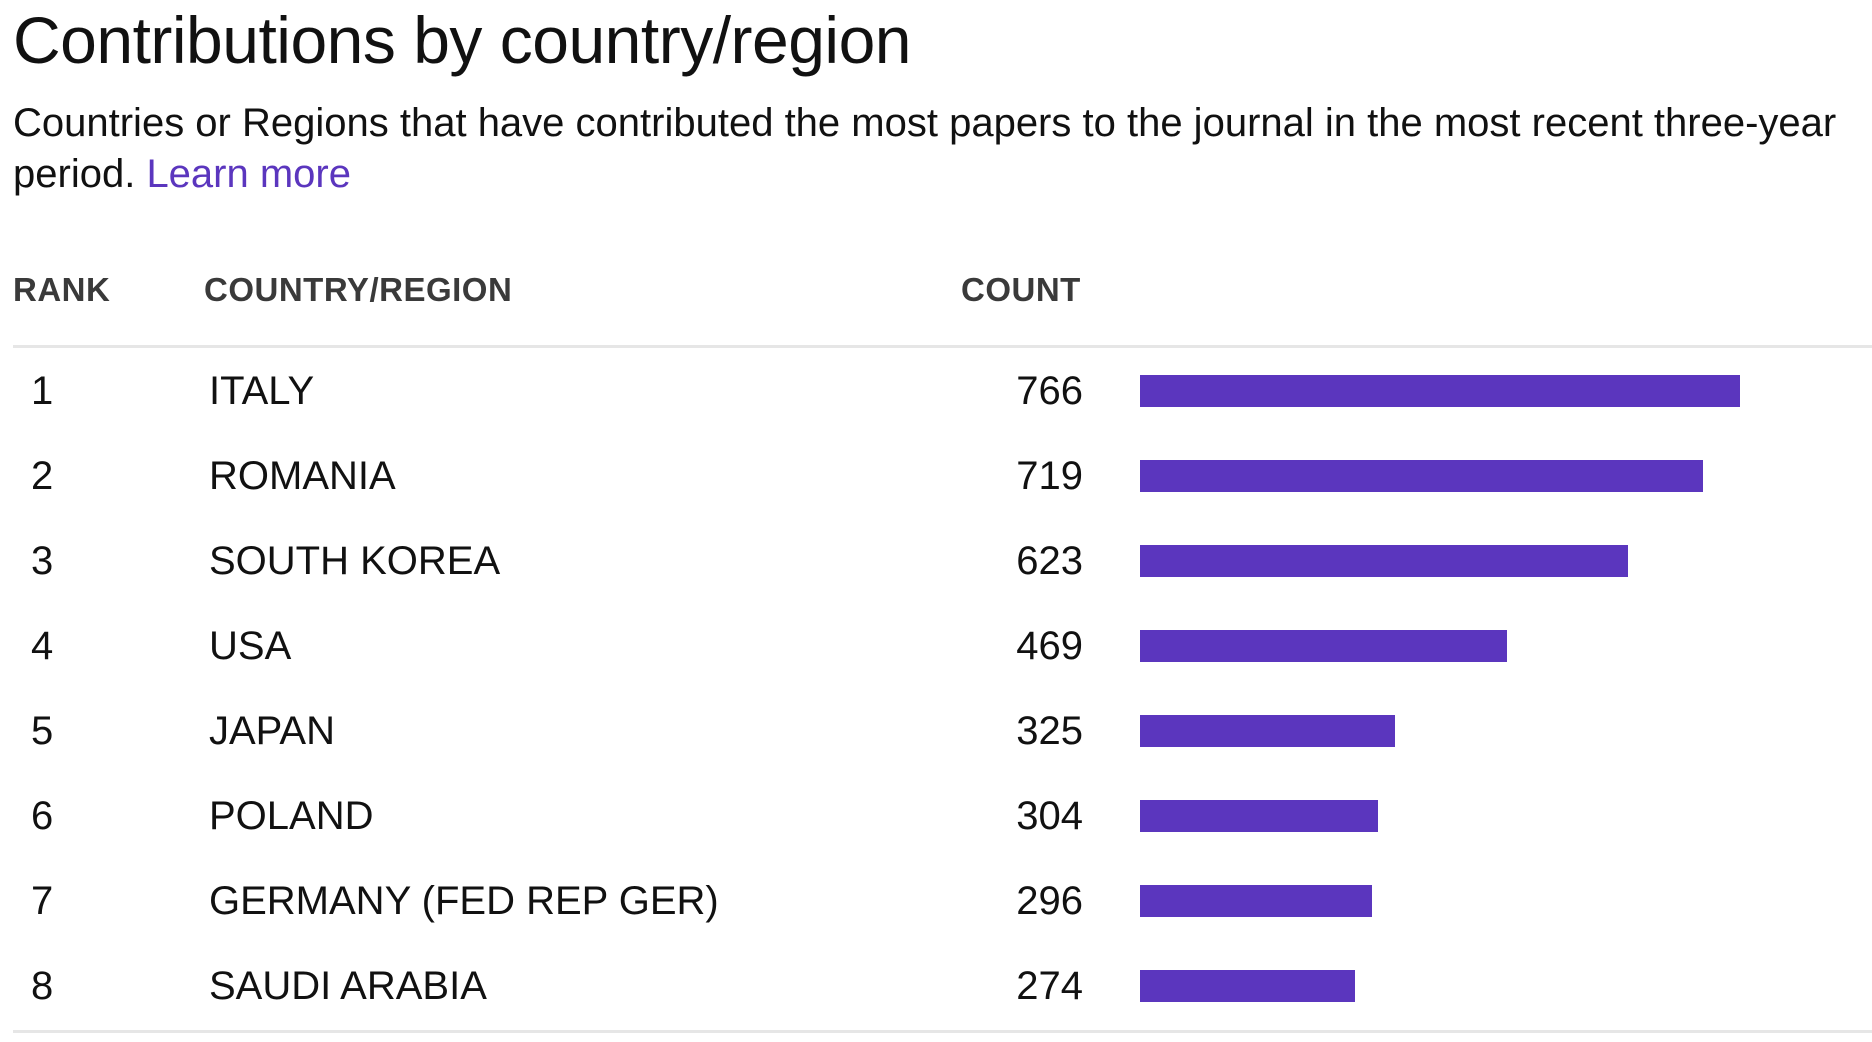 The width and height of the screenshot is (1872, 1042). Describe the element at coordinates (355, 561) in the screenshot. I see `country-label: SOUTH KOREA` at that location.